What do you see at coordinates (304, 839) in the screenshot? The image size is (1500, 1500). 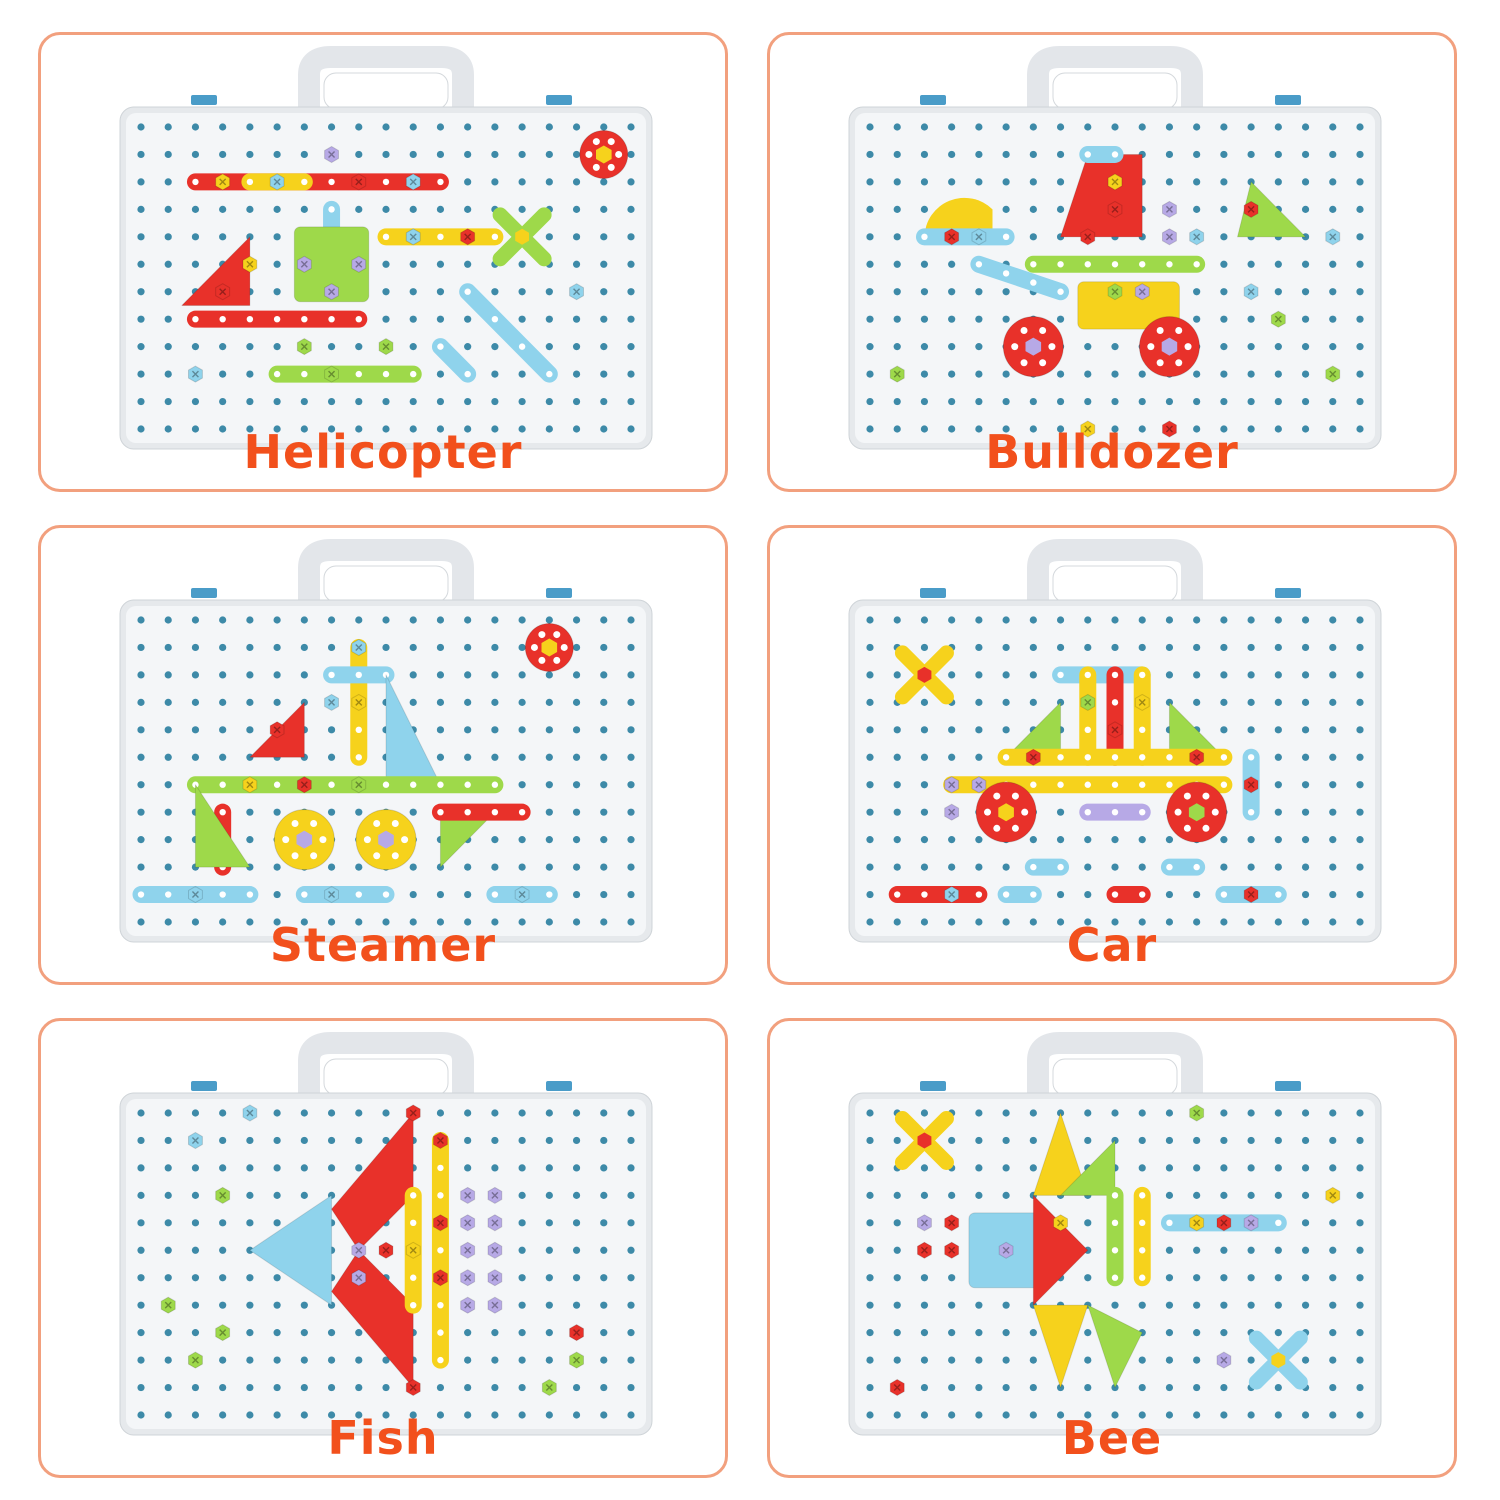 I see `wheel-hub` at bounding box center [304, 839].